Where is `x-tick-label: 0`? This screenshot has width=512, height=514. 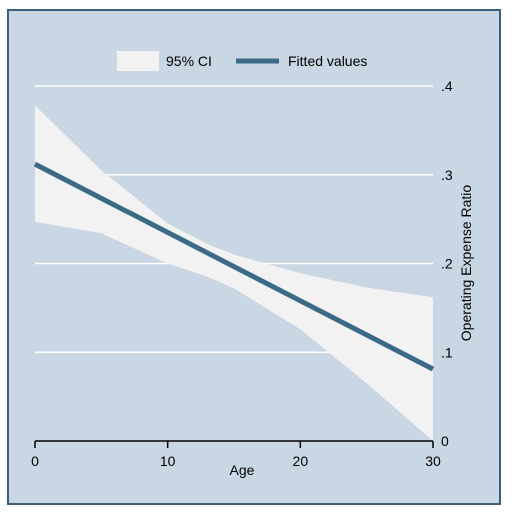 x-tick-label: 0 is located at coordinates (35, 461).